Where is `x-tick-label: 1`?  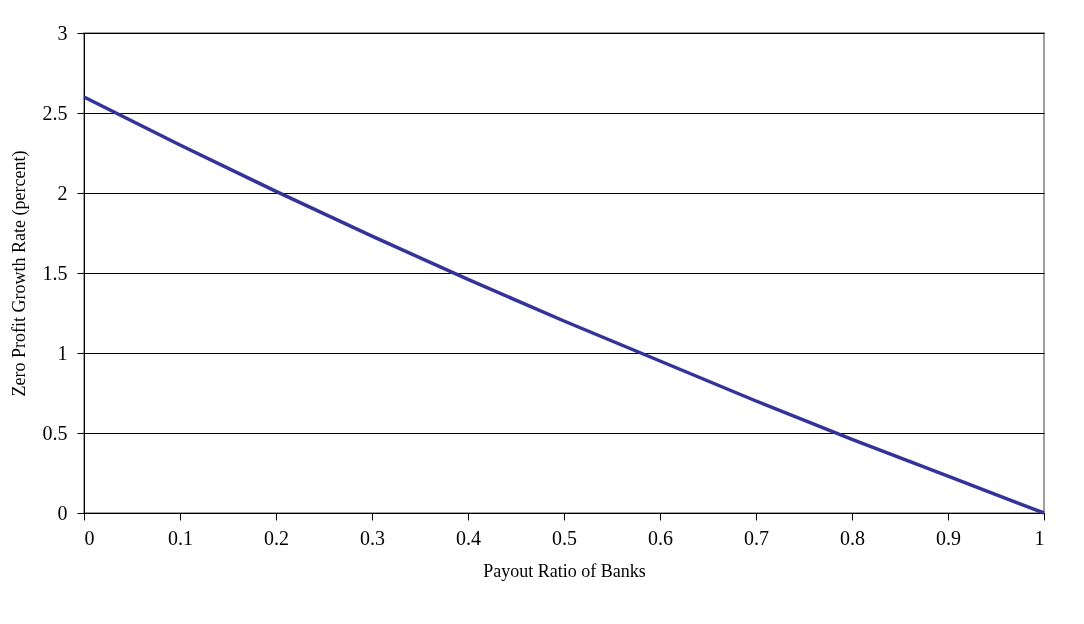 x-tick-label: 1 is located at coordinates (1039, 537).